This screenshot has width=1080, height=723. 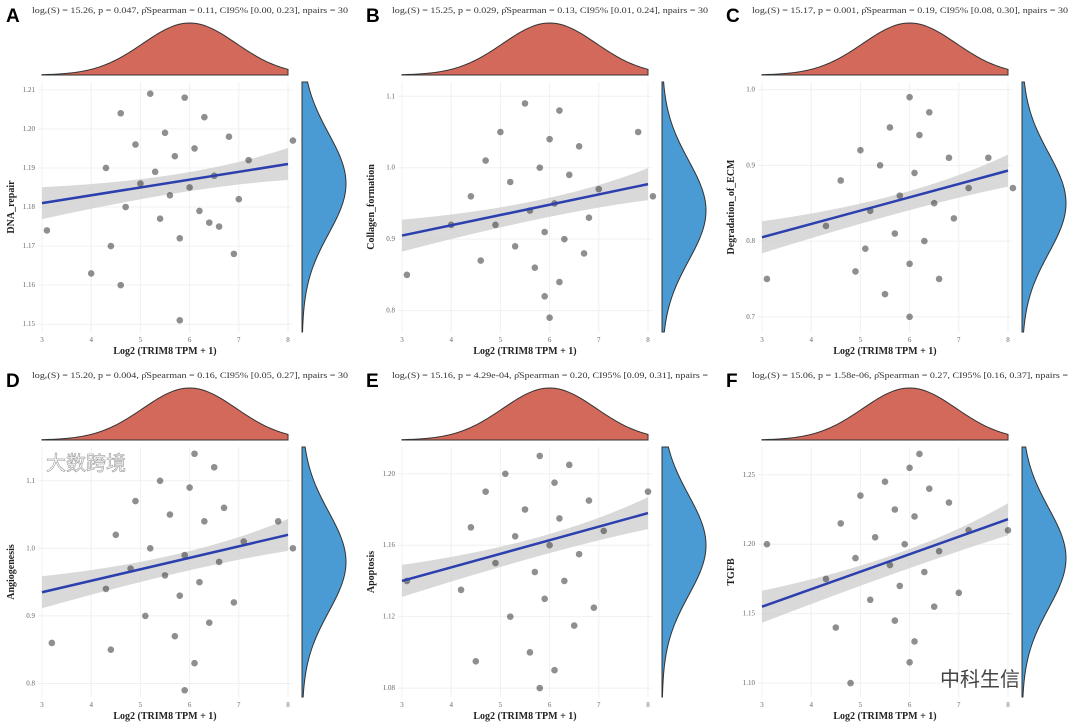 I want to click on y-tick-label: 1.19, so click(x=29, y=168).